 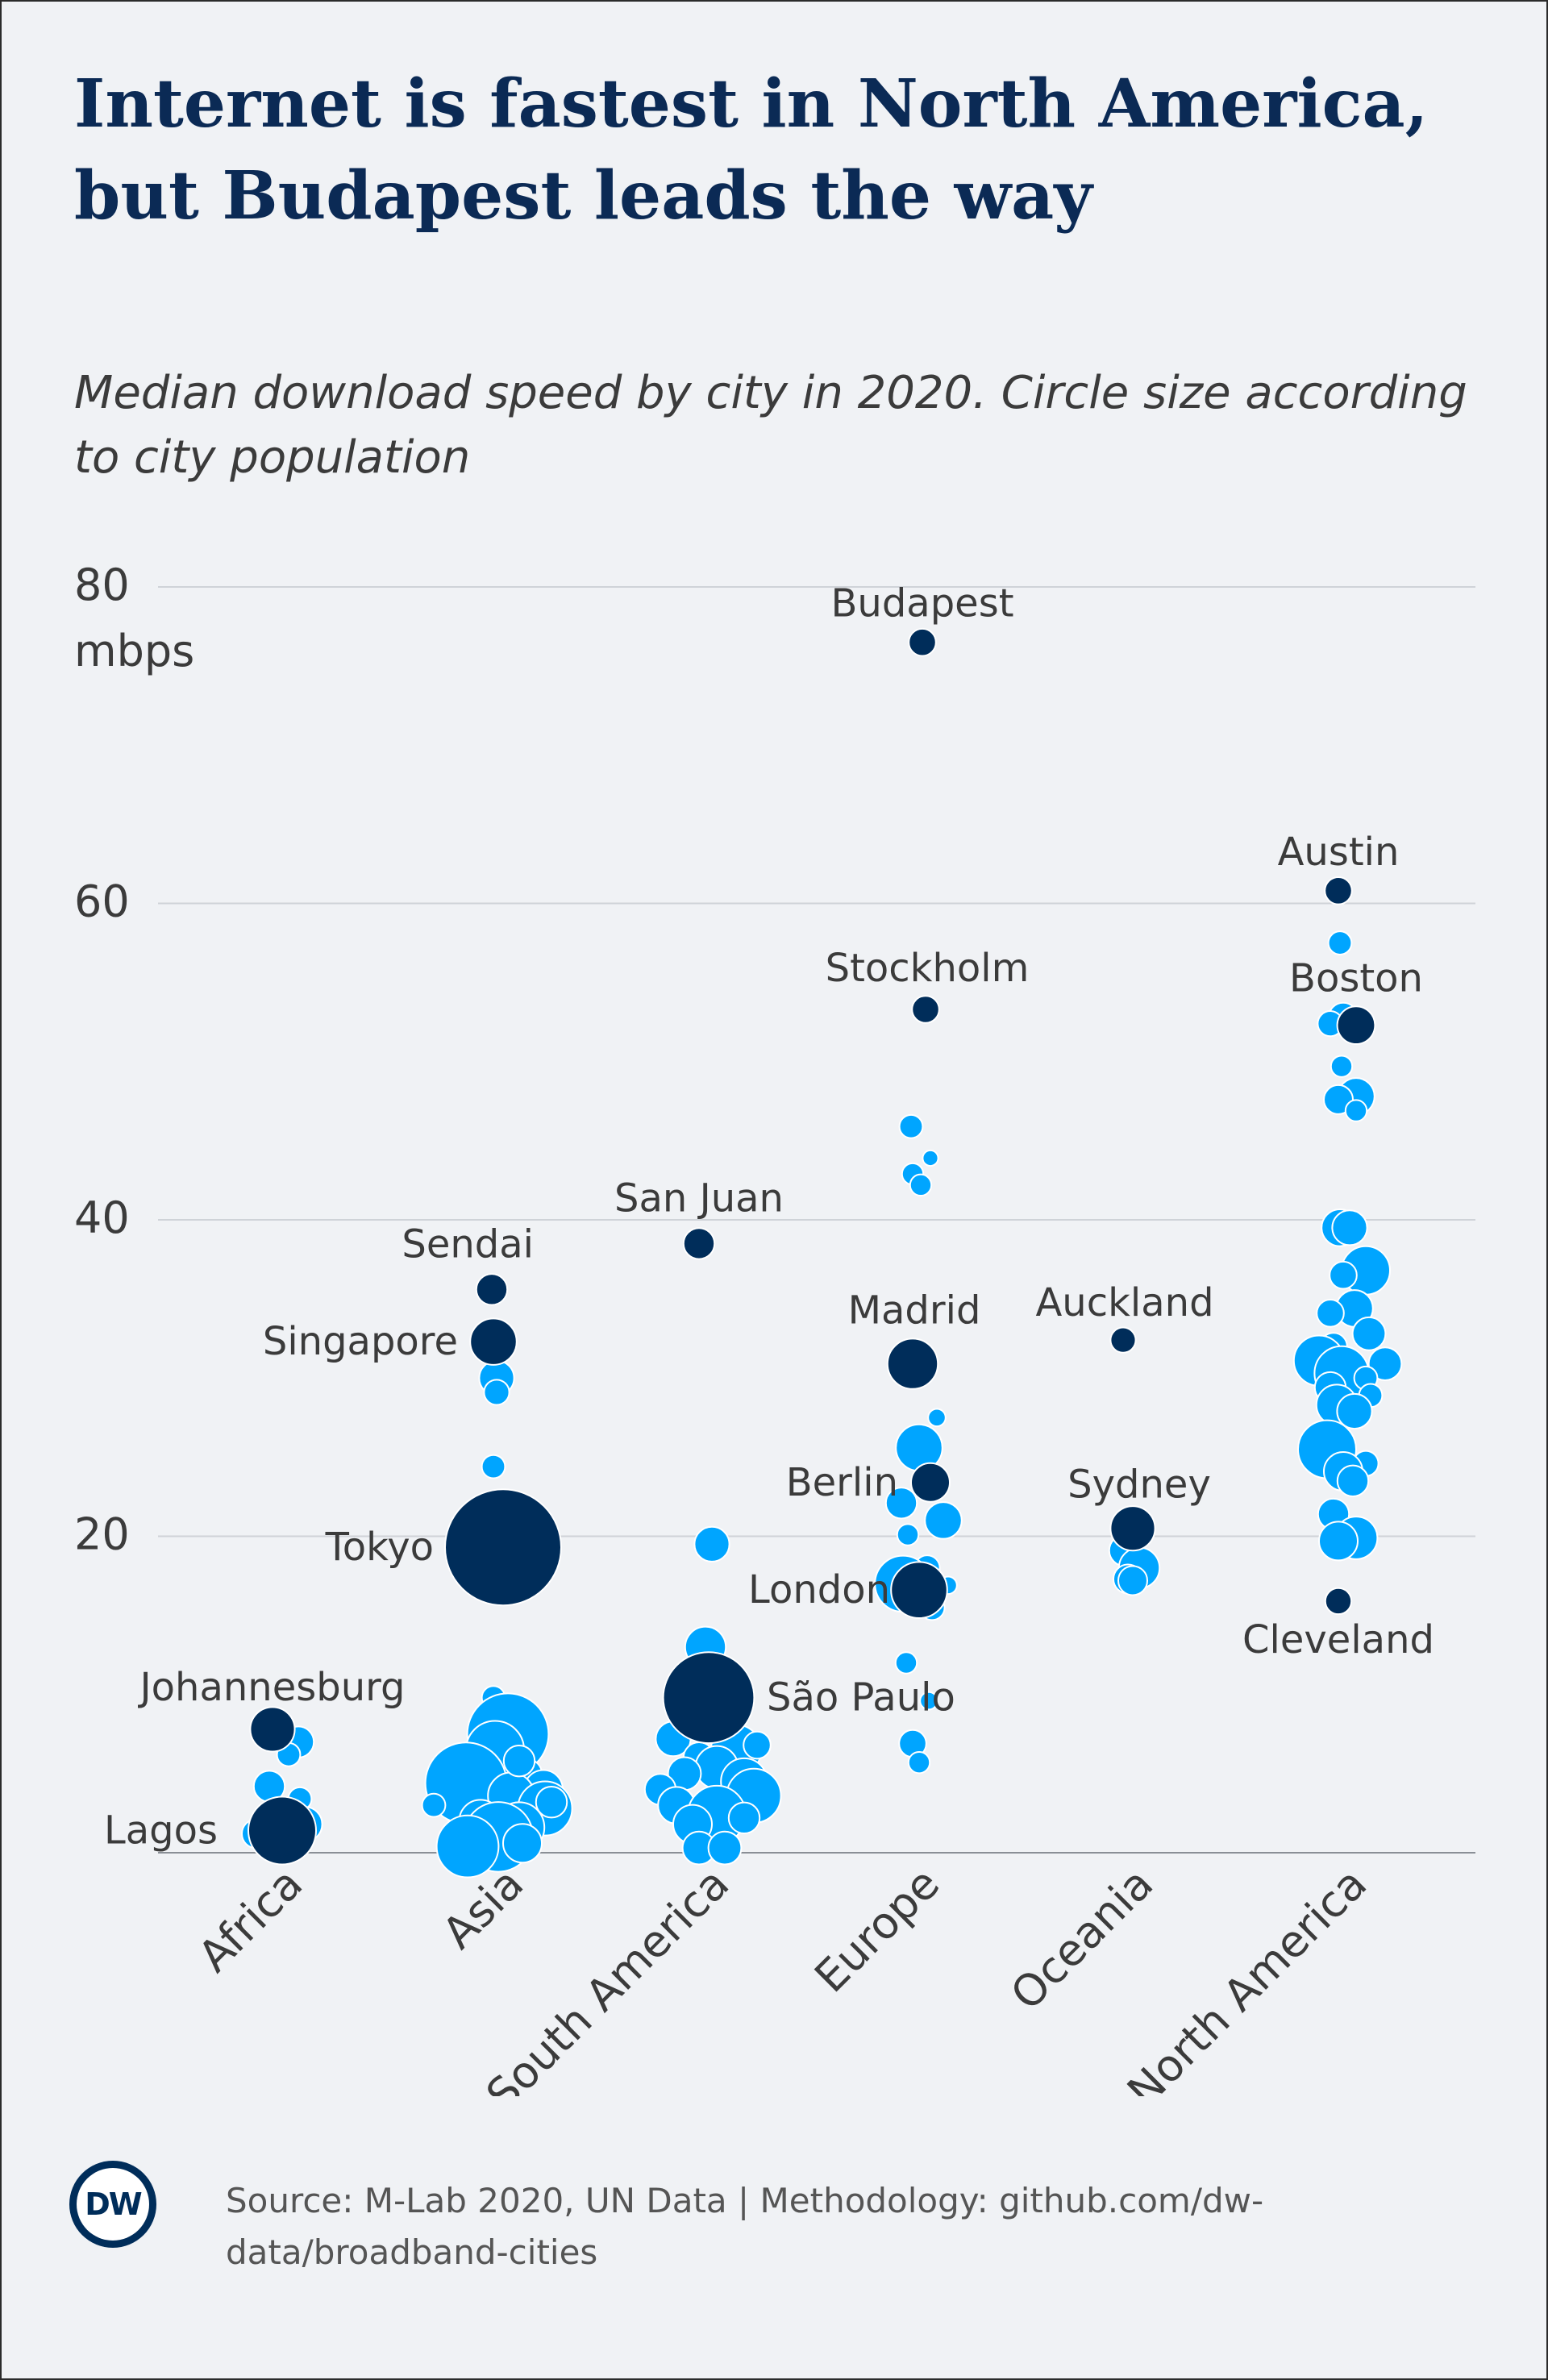 I want to click on label-stockholm: Stockholm, so click(x=928, y=968).